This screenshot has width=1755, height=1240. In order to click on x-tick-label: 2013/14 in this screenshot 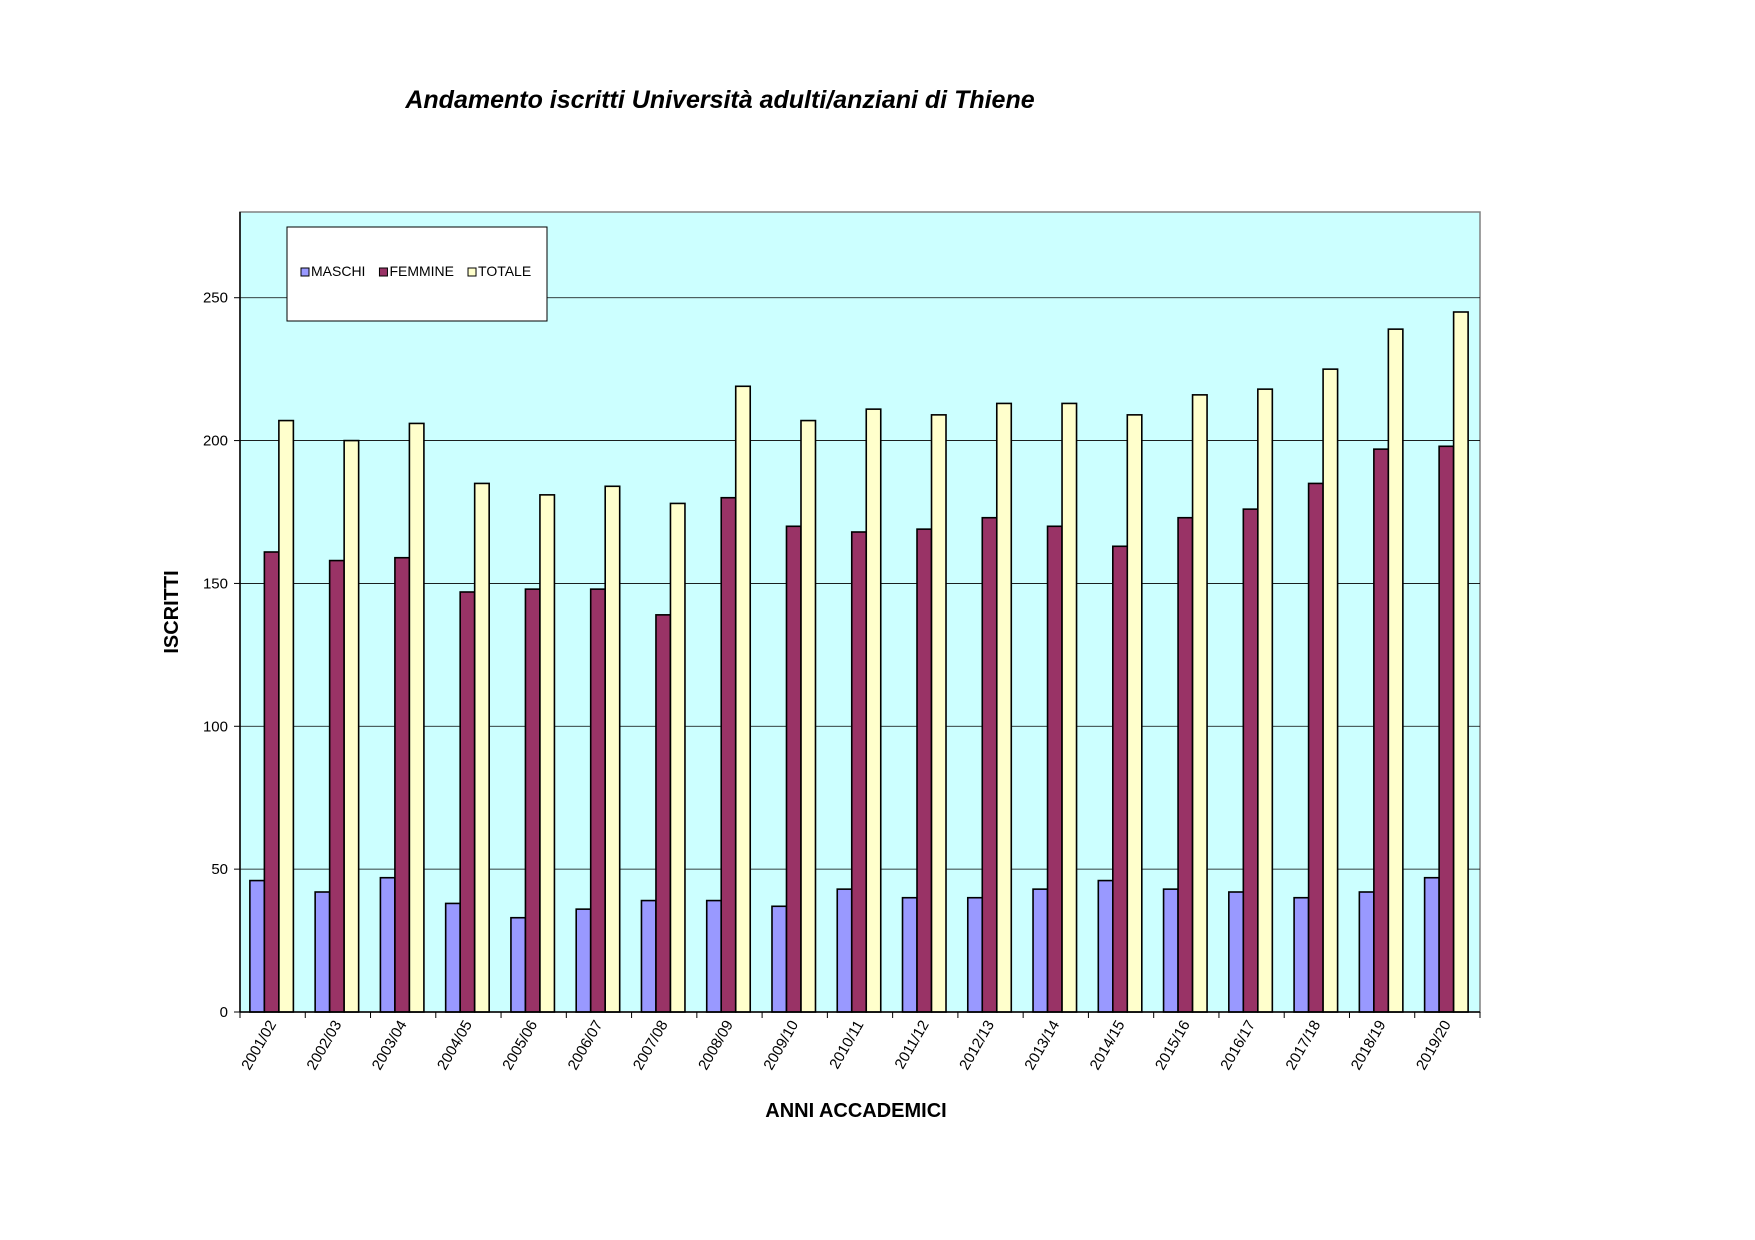, I will do `click(1042, 1045)`.